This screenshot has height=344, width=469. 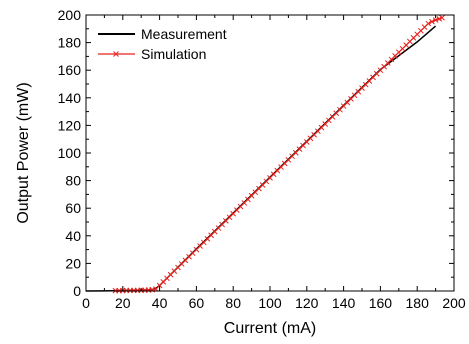 I want to click on y-tick-label: 60, so click(x=73, y=208).